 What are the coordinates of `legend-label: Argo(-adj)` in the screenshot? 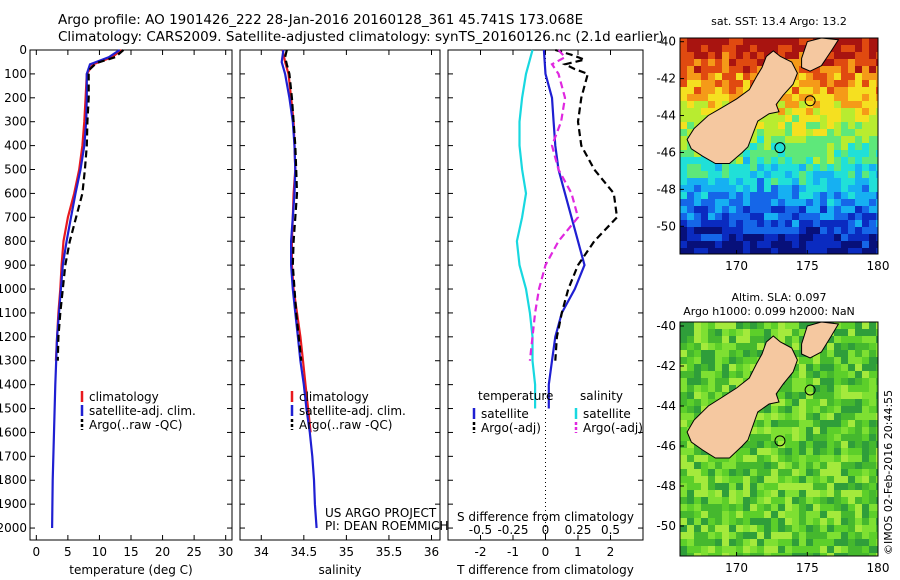 It's located at (613, 428).